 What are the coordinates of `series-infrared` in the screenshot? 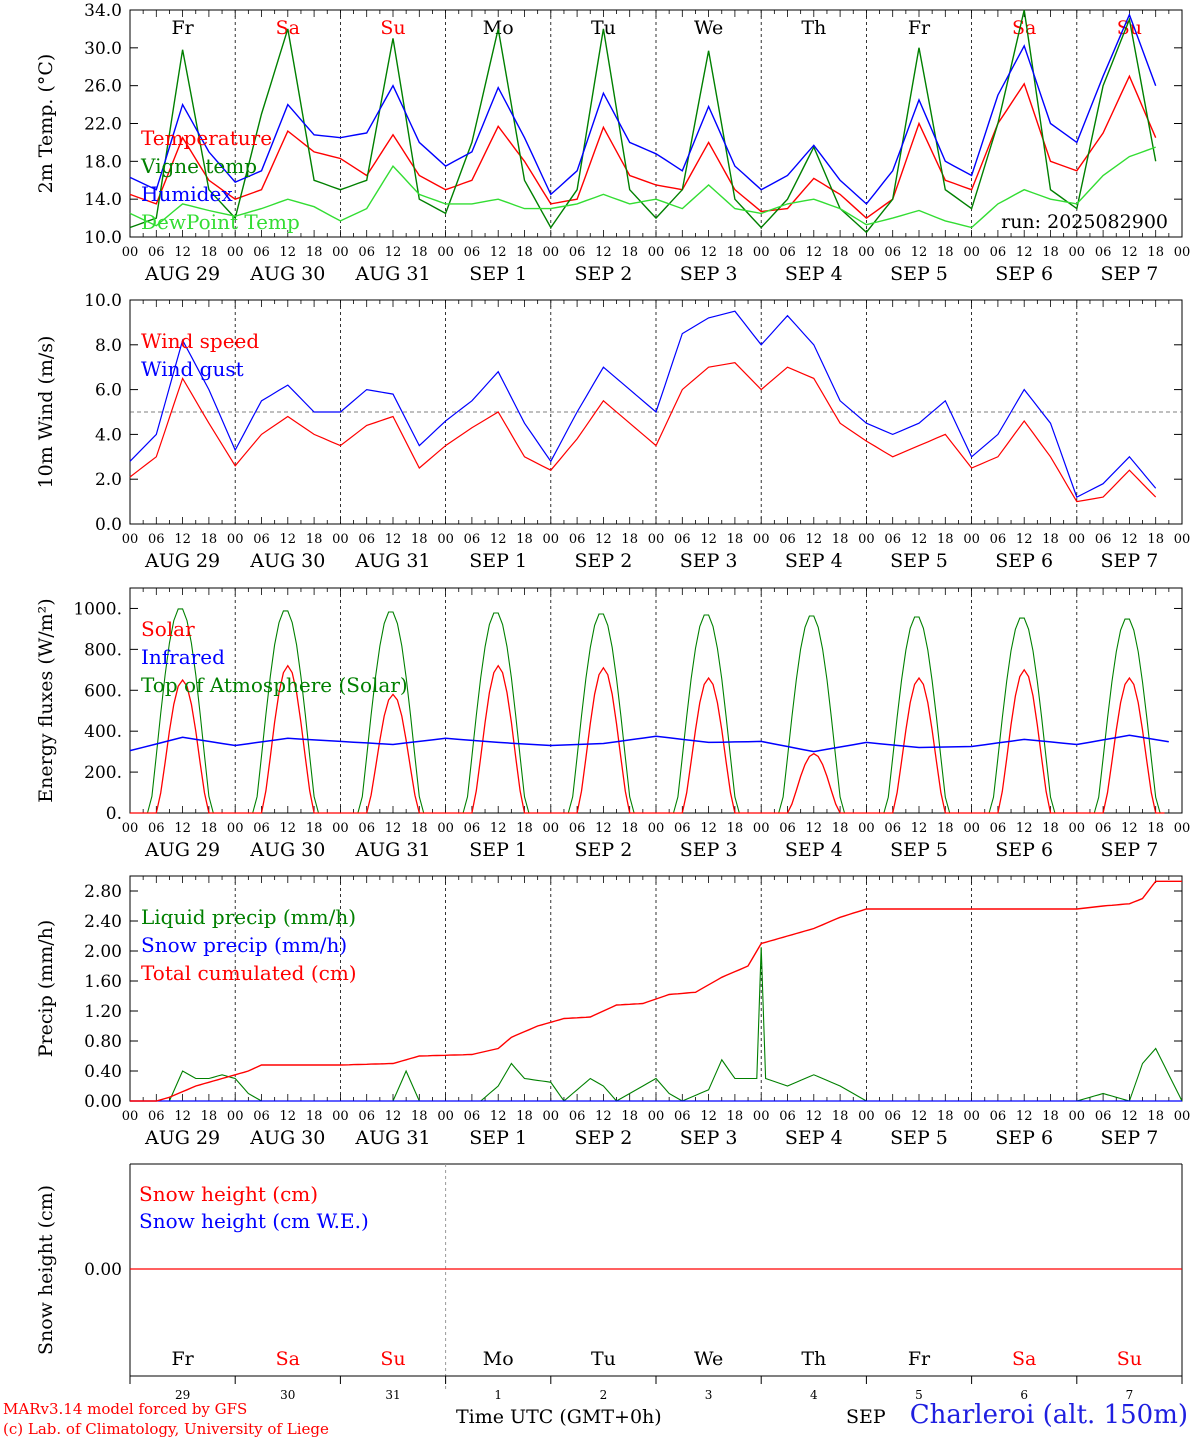 It's located at (649, 743).